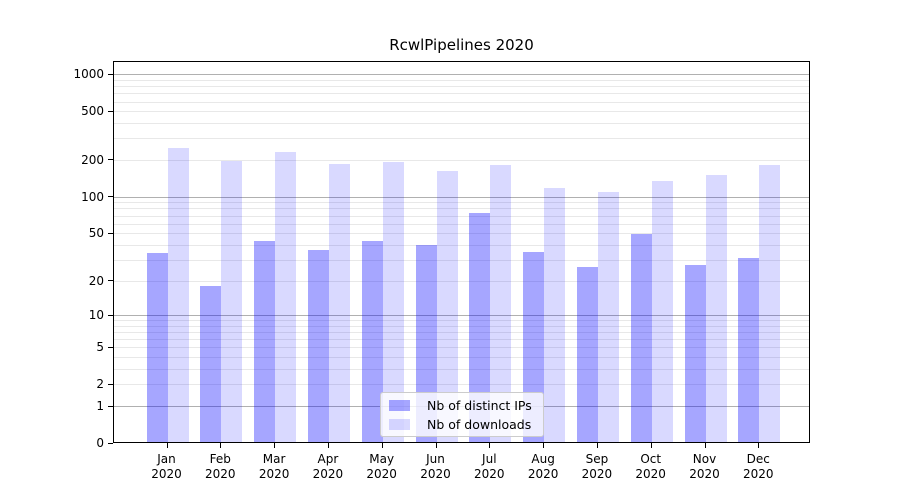 The width and height of the screenshot is (900, 500). I want to click on y-tick-label: 1, so click(100, 406).